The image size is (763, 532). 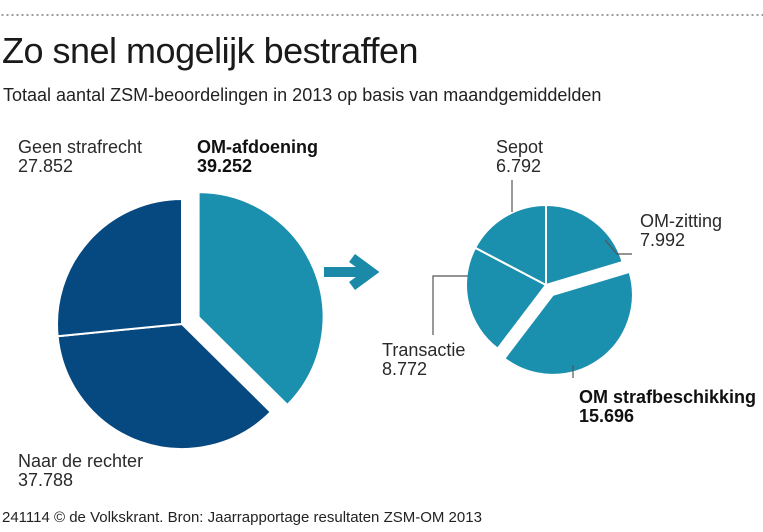 What do you see at coordinates (210, 50) in the screenshot?
I see `chart-title: Zo snel mogelijk bestraffen` at bounding box center [210, 50].